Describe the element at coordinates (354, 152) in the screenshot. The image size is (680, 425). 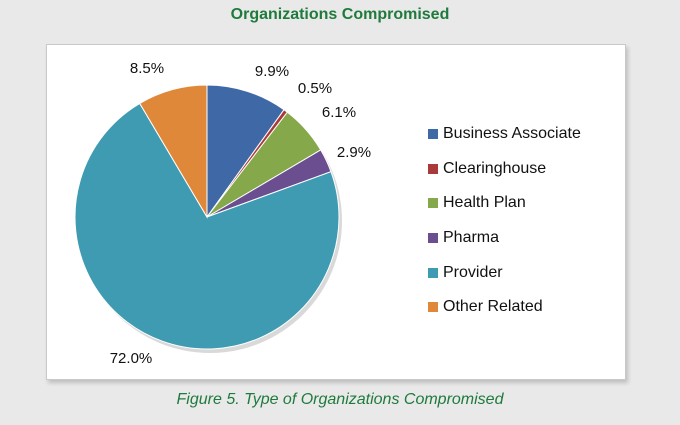
I see `pie-label-pharma: 2.9%` at that location.